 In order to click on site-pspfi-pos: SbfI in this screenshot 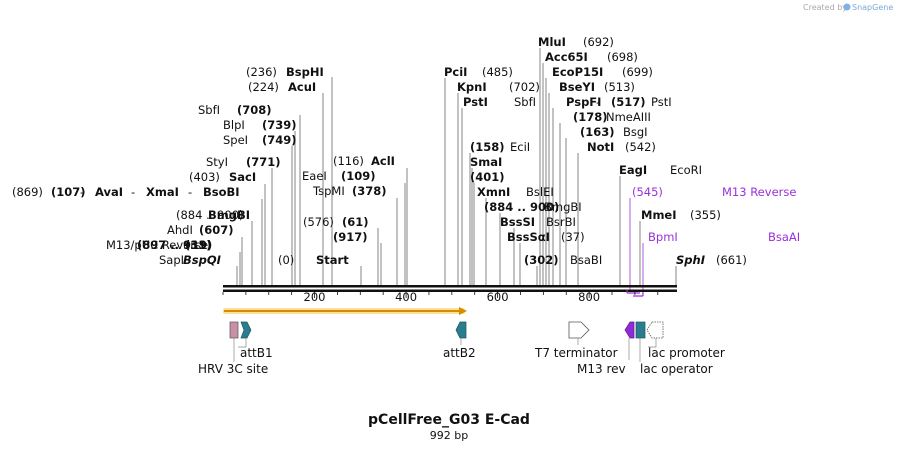, I will do `click(525, 102)`.